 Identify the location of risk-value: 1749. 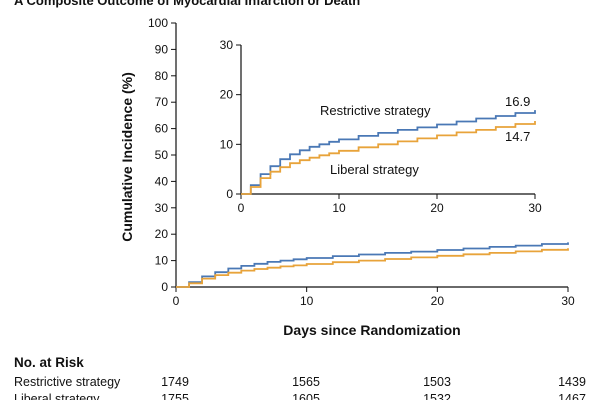
(175, 382).